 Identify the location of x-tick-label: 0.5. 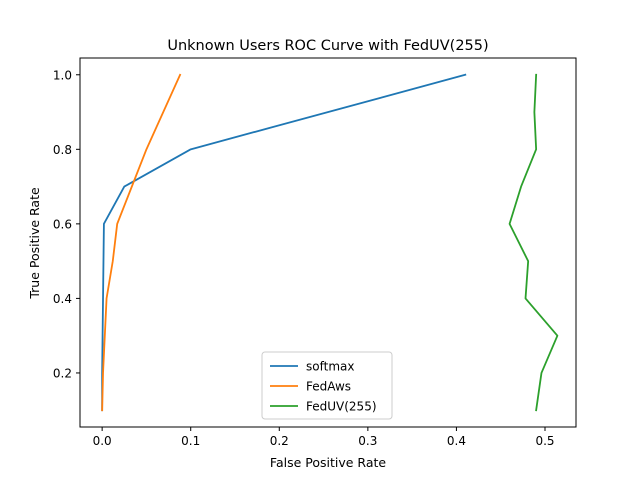
(544, 441).